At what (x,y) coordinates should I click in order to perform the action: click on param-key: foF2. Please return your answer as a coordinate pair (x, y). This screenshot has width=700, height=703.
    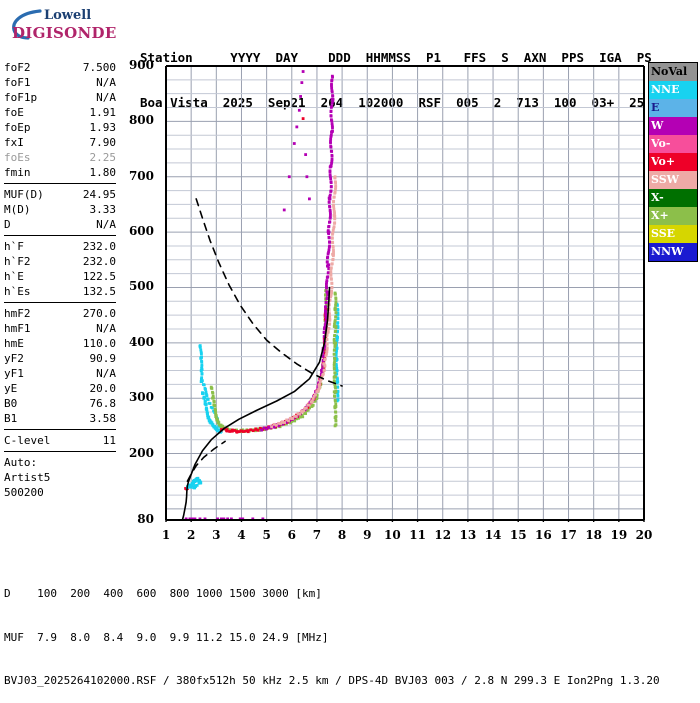
    Looking at the image, I should click on (17, 67).